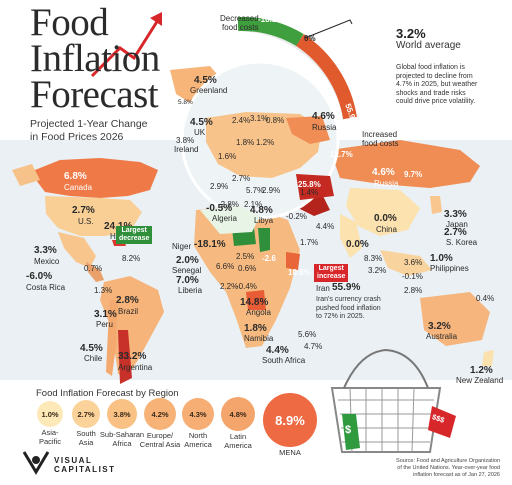  What do you see at coordinates (437, 84) in the screenshot?
I see `global-note-line-3: 4.7% in 2025, but weather` at bounding box center [437, 84].